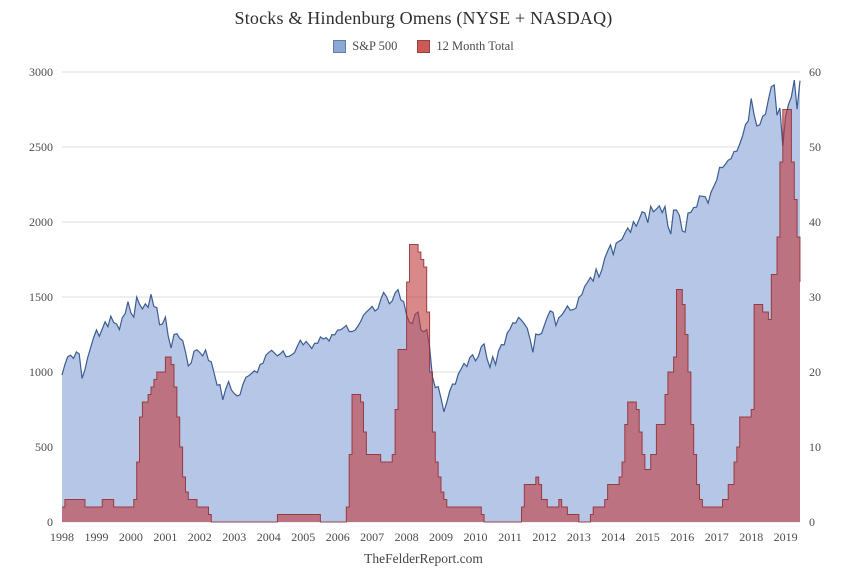 Image resolution: width=847 pixels, height=573 pixels. I want to click on x-tick-label: 2012, so click(544, 537).